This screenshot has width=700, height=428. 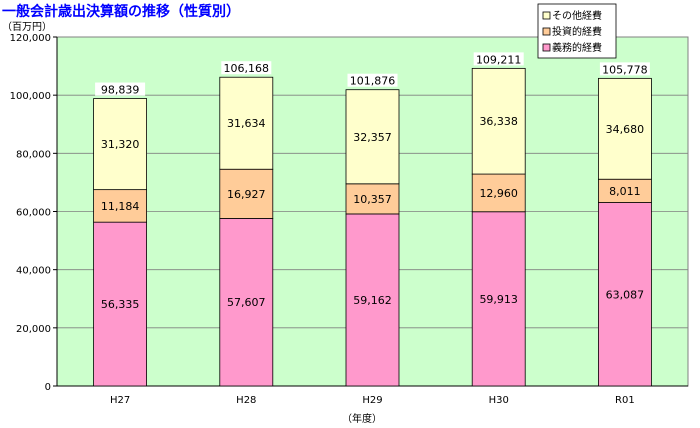 I want to click on x-tick-label: R01, so click(x=625, y=400).